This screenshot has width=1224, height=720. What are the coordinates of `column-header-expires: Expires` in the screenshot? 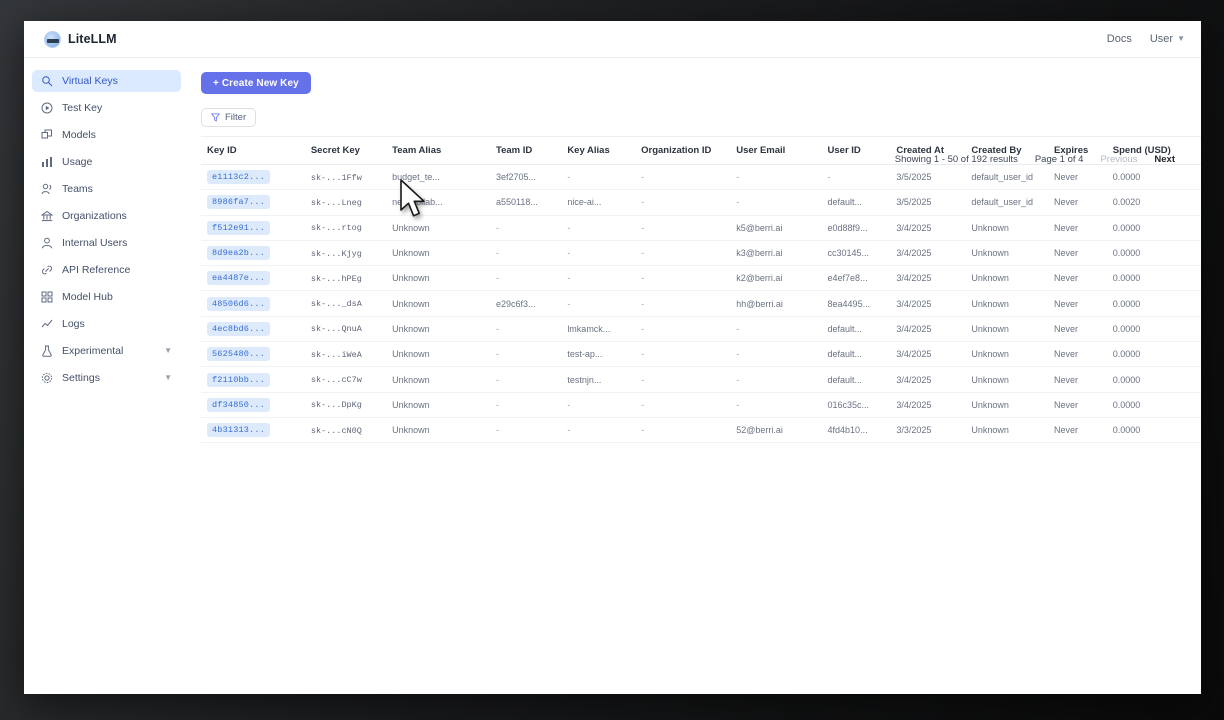 It's located at (1077, 151).